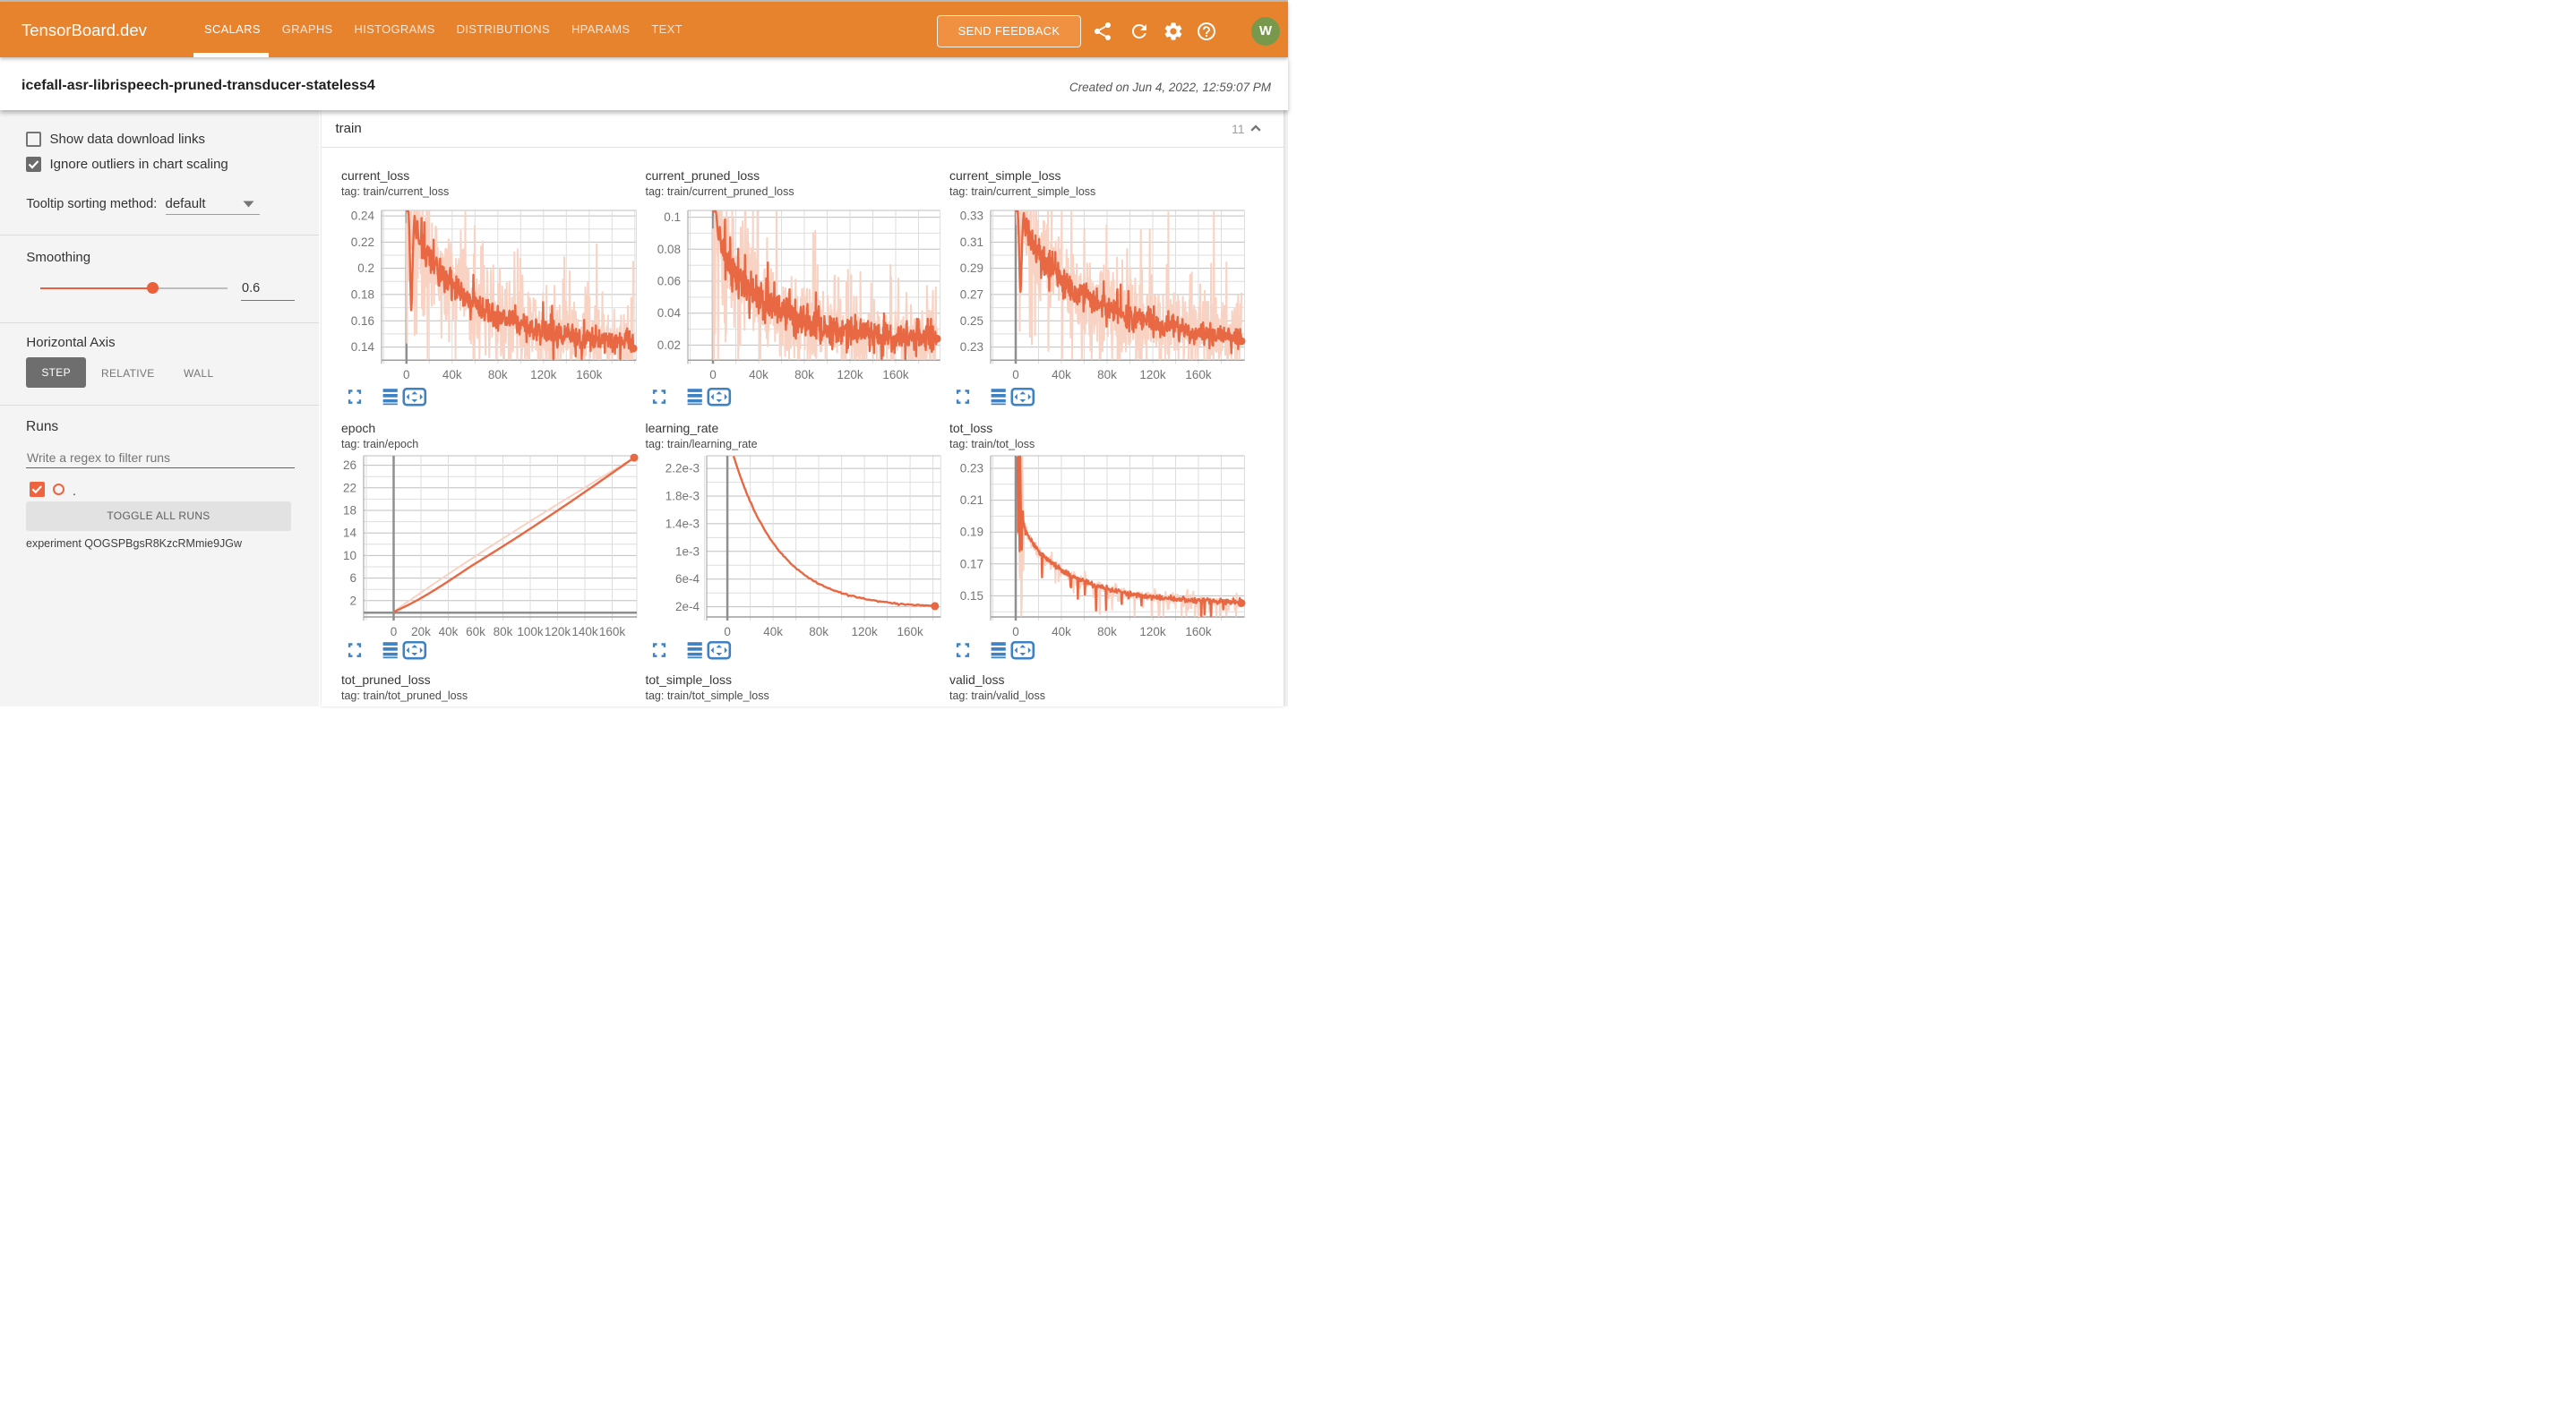 The height and width of the screenshot is (1413, 2576). Describe the element at coordinates (363, 215) in the screenshot. I see `svg-text: 0.24` at that location.